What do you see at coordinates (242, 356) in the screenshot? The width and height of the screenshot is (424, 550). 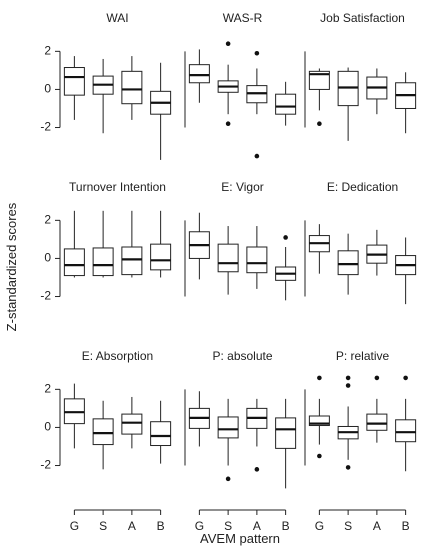 I see `panel-title: P: absolute` at bounding box center [242, 356].